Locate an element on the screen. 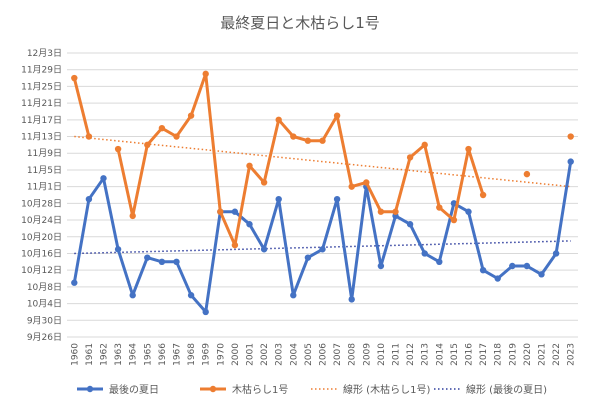 The width and height of the screenshot is (600, 403). y-tick-label: 12月3日 is located at coordinates (44, 53).